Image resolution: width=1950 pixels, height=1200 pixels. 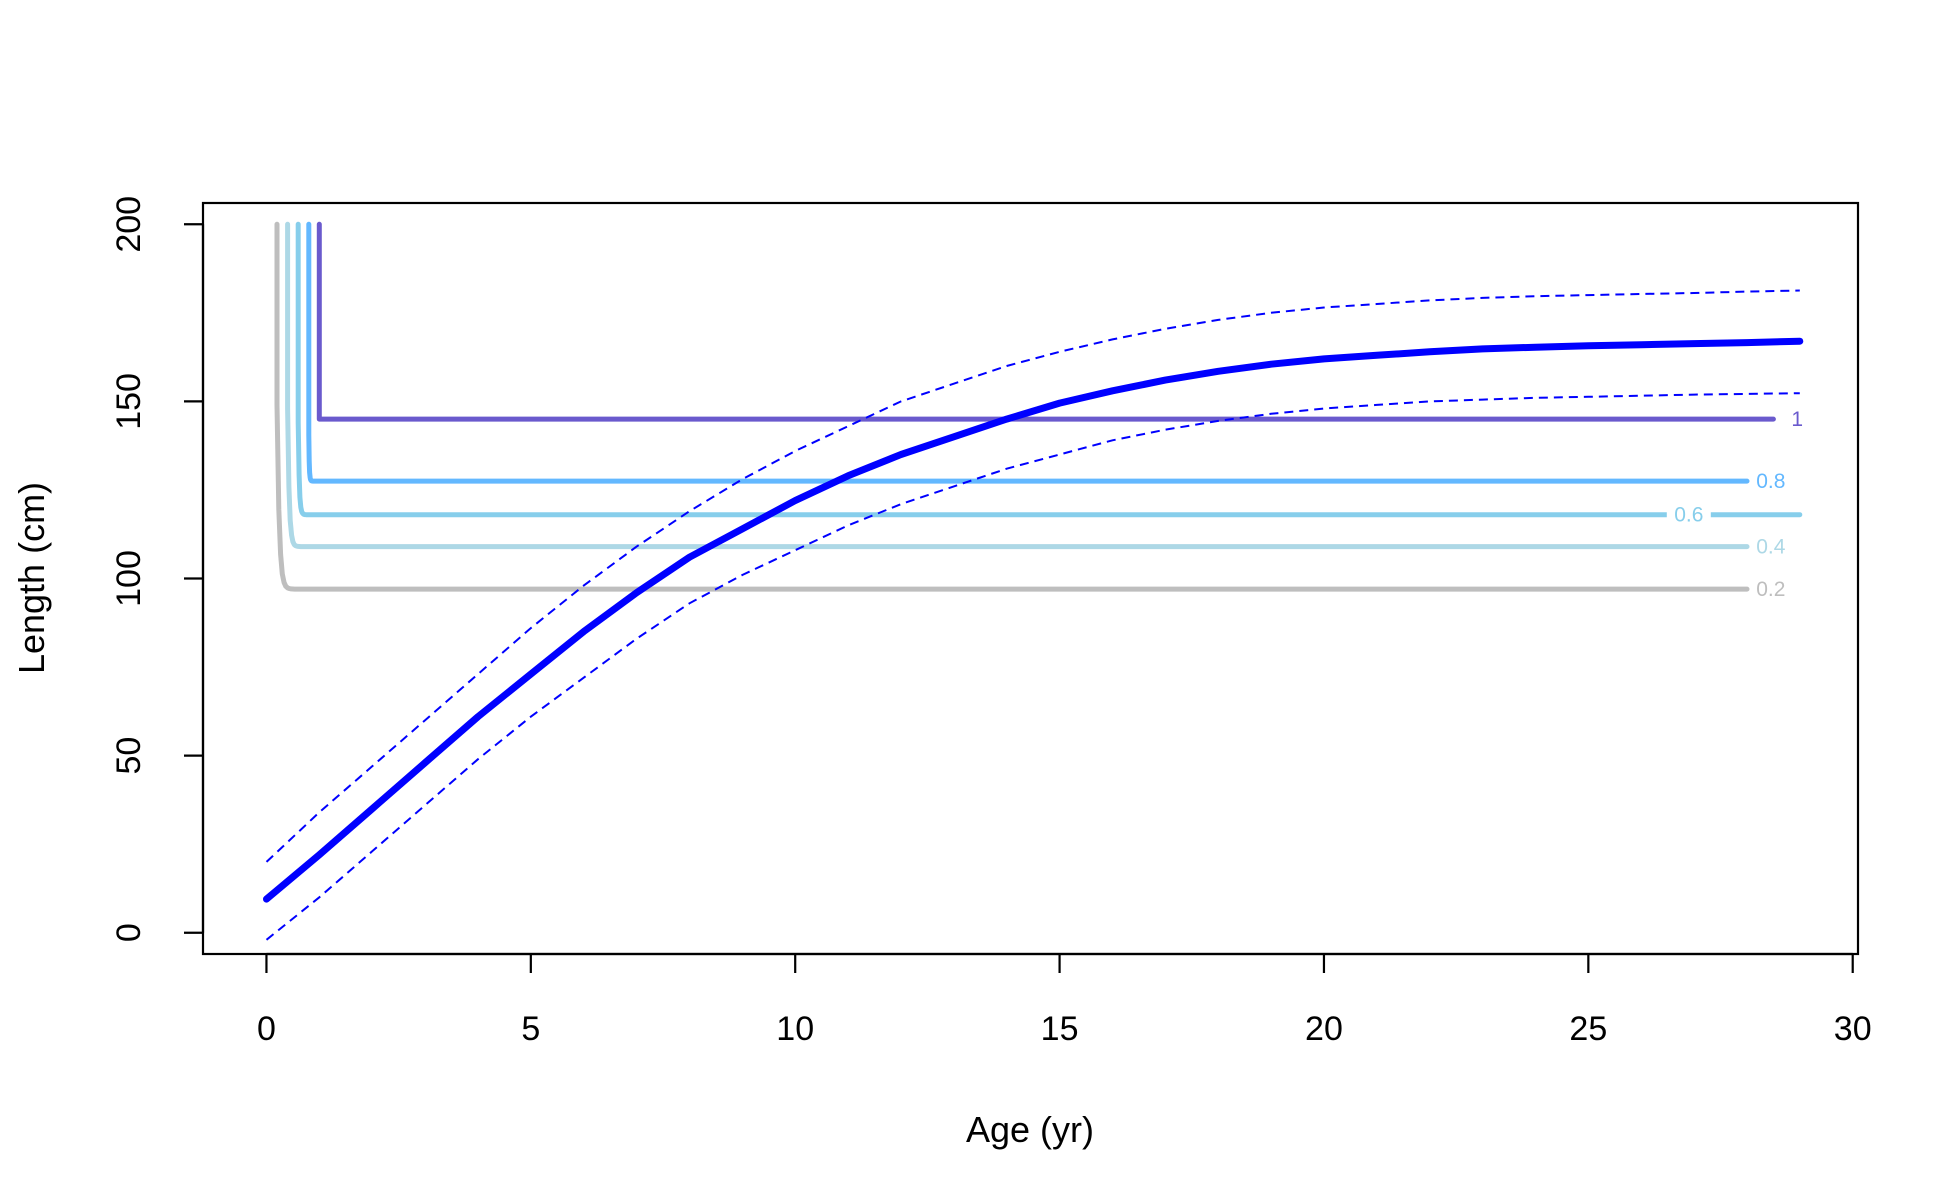 I want to click on x-tick-label: 10, so click(x=795, y=1029).